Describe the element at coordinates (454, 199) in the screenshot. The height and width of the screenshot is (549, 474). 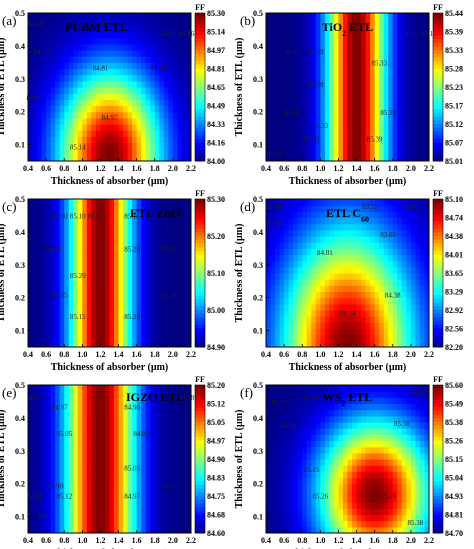
I see `colorbar-tick-label: 85.10` at that location.